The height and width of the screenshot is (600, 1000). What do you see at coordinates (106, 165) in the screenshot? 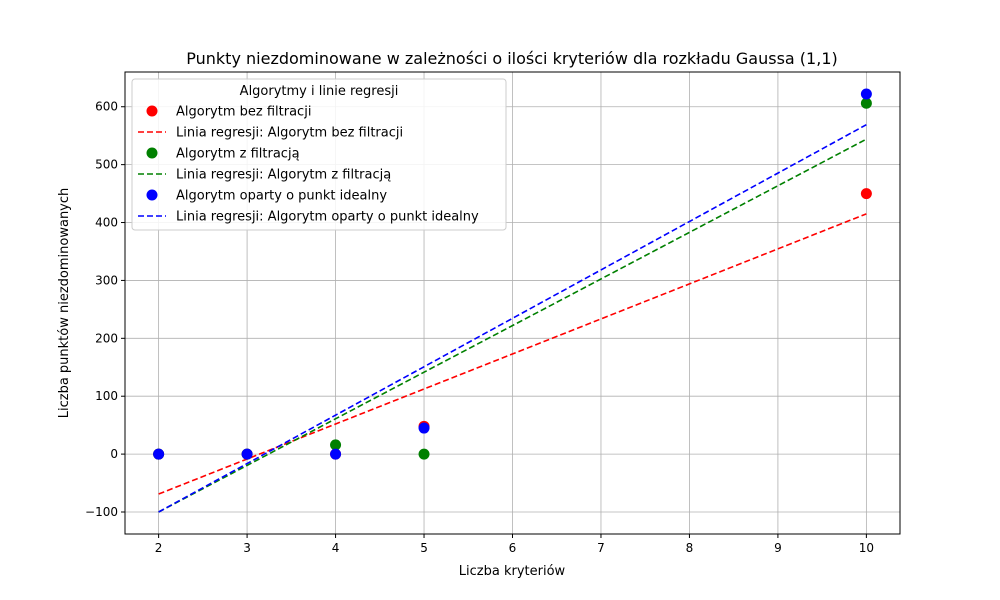
I see `y-tick-label: 500` at bounding box center [106, 165].